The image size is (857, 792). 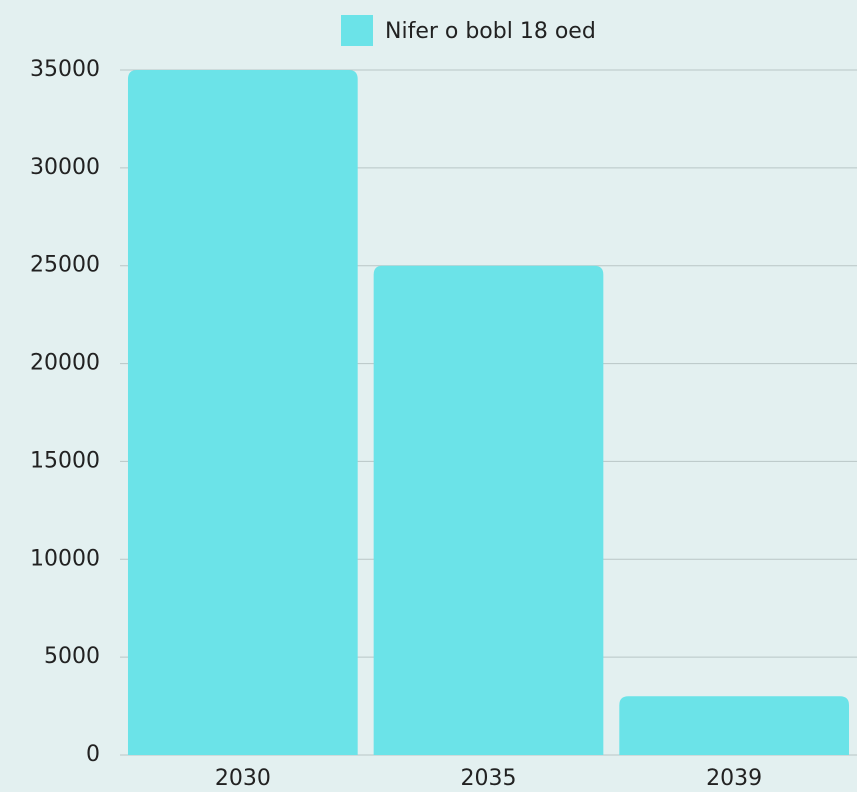 I want to click on y-tick-label: 5000, so click(x=72, y=656).